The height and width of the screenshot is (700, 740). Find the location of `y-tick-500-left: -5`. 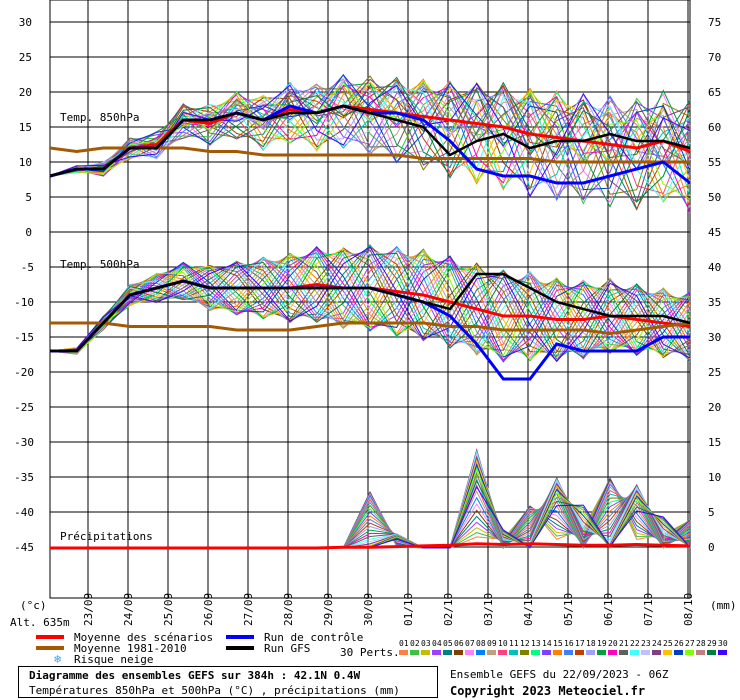

y-tick-500-left: -5 is located at coordinates (27, 267).